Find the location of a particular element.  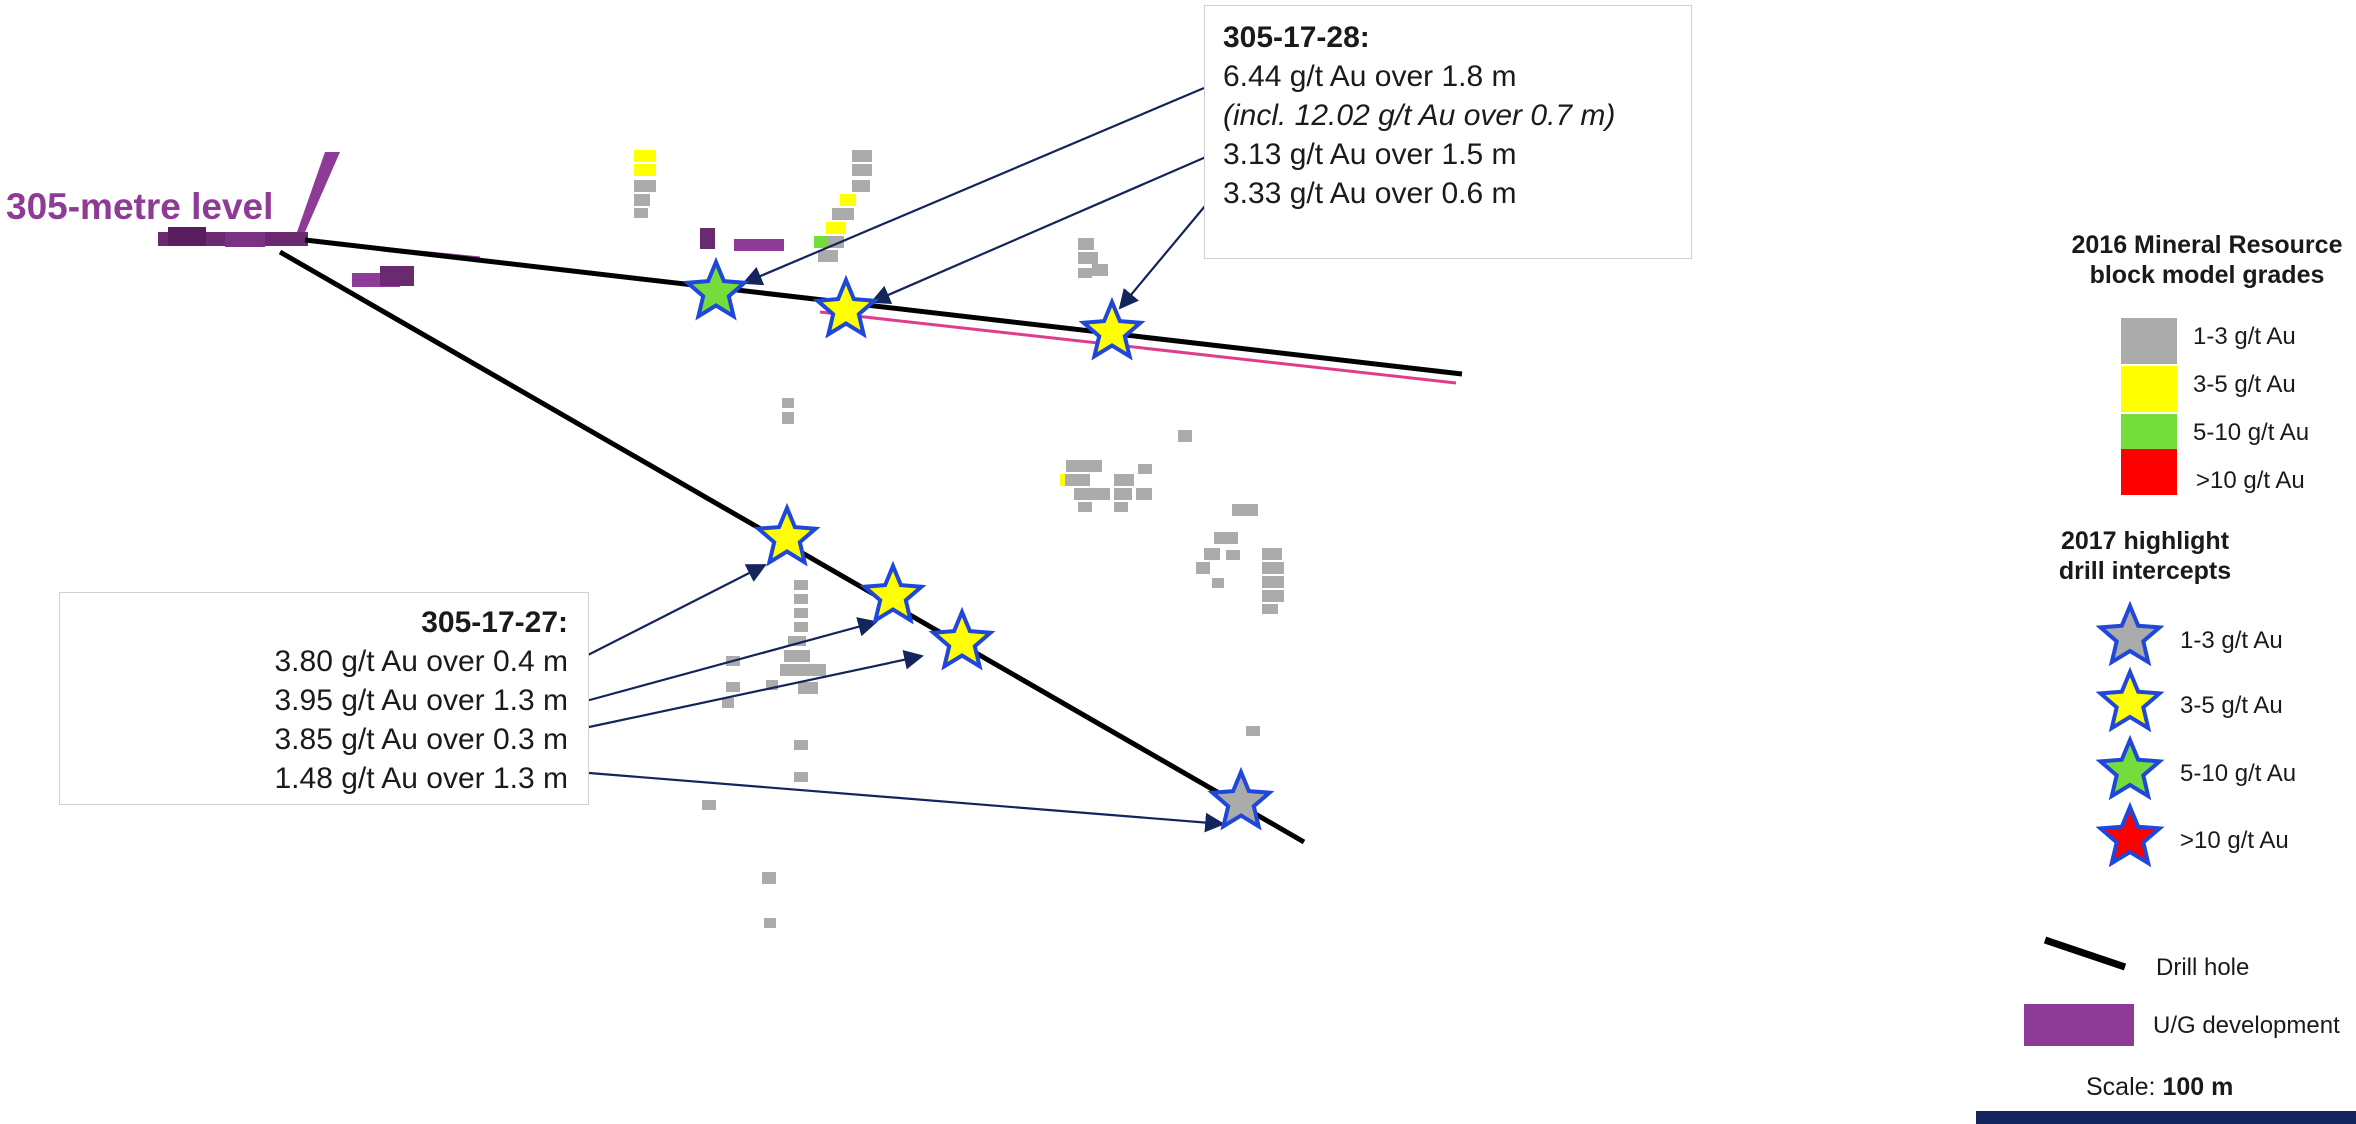

level-label: 305-metre level is located at coordinates (140, 206).